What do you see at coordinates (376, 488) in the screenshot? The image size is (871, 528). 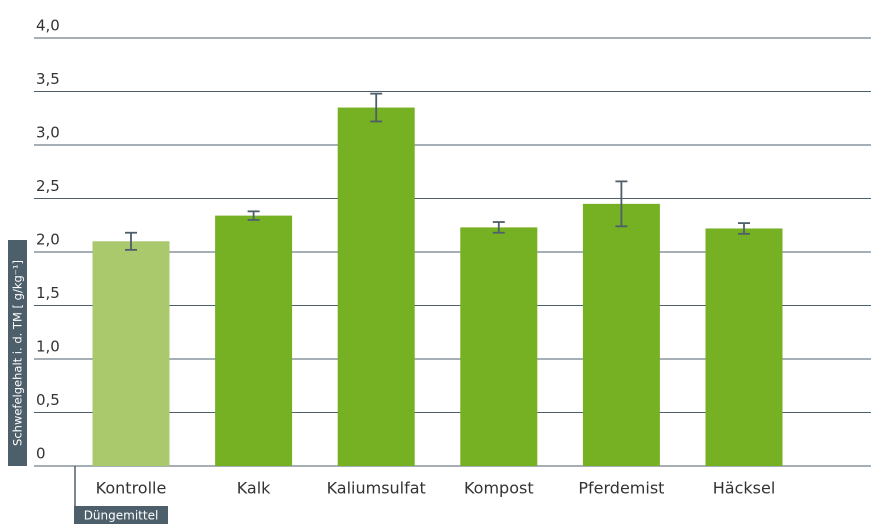 I see `x-tick-label: Kaliumsulfat` at bounding box center [376, 488].